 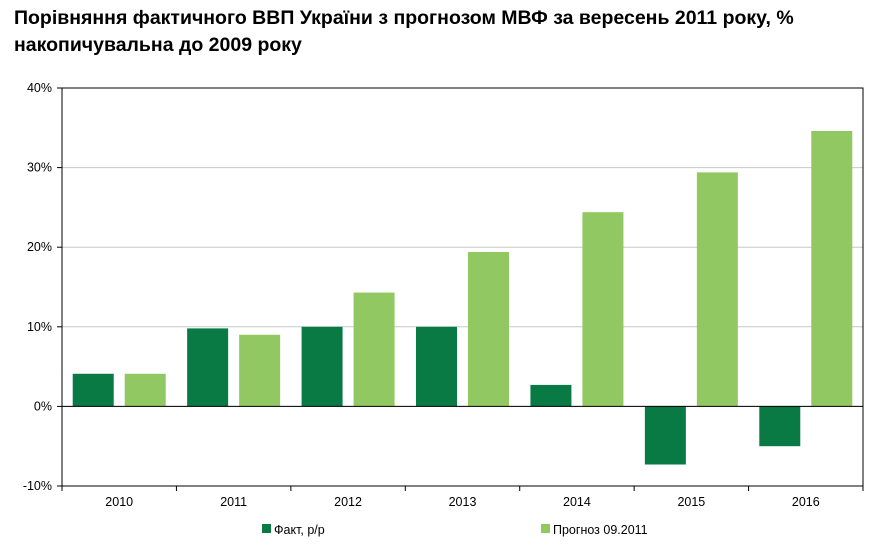 I want to click on bar-forecast-2010, so click(x=145, y=390).